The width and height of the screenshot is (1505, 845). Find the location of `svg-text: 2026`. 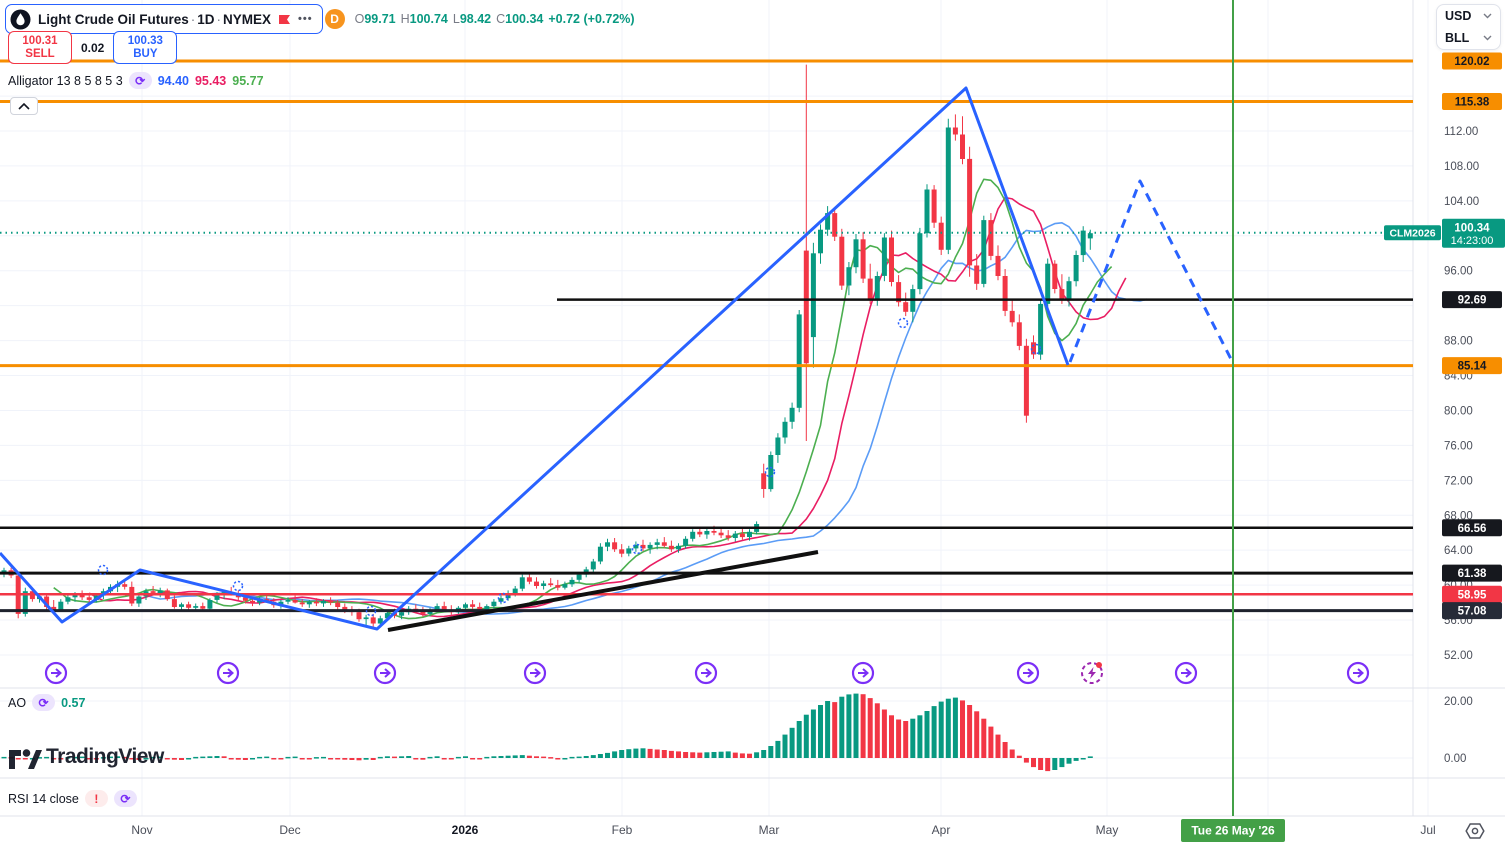

svg-text: 2026 is located at coordinates (465, 830).